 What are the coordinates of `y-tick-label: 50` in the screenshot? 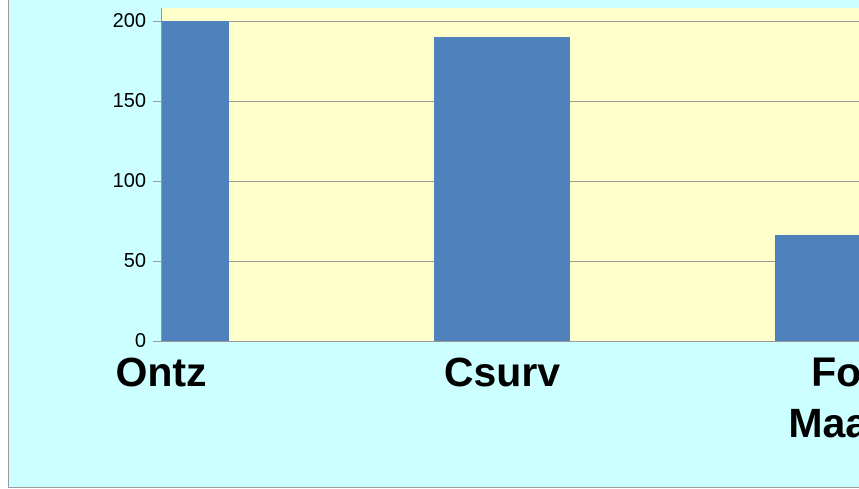 It's located at (134, 260).